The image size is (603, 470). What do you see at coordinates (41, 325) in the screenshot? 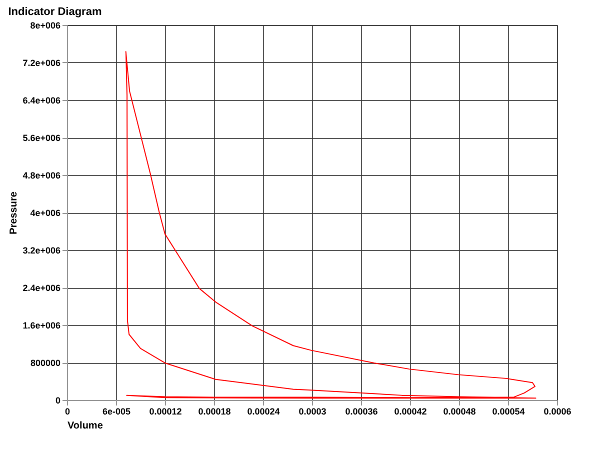
I see `y-tick-label: 1.6e+006` at bounding box center [41, 325].